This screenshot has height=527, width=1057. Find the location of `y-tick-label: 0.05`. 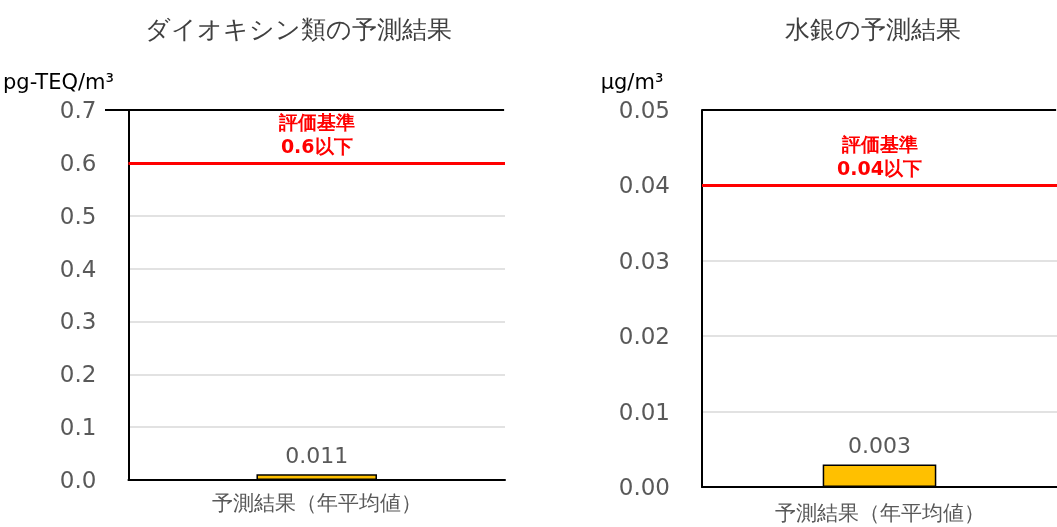

y-tick-label: 0.05 is located at coordinates (644, 110).